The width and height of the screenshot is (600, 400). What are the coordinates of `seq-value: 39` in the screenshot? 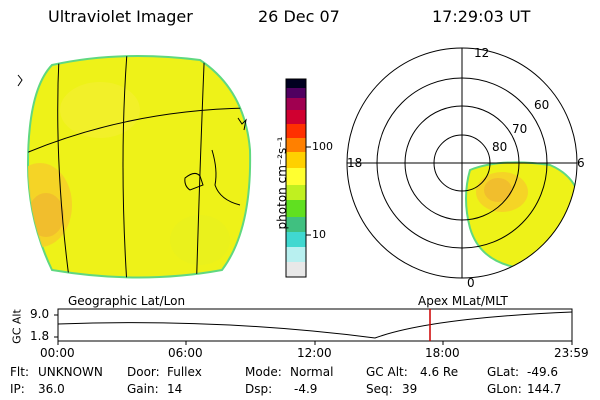 It's located at (410, 389).